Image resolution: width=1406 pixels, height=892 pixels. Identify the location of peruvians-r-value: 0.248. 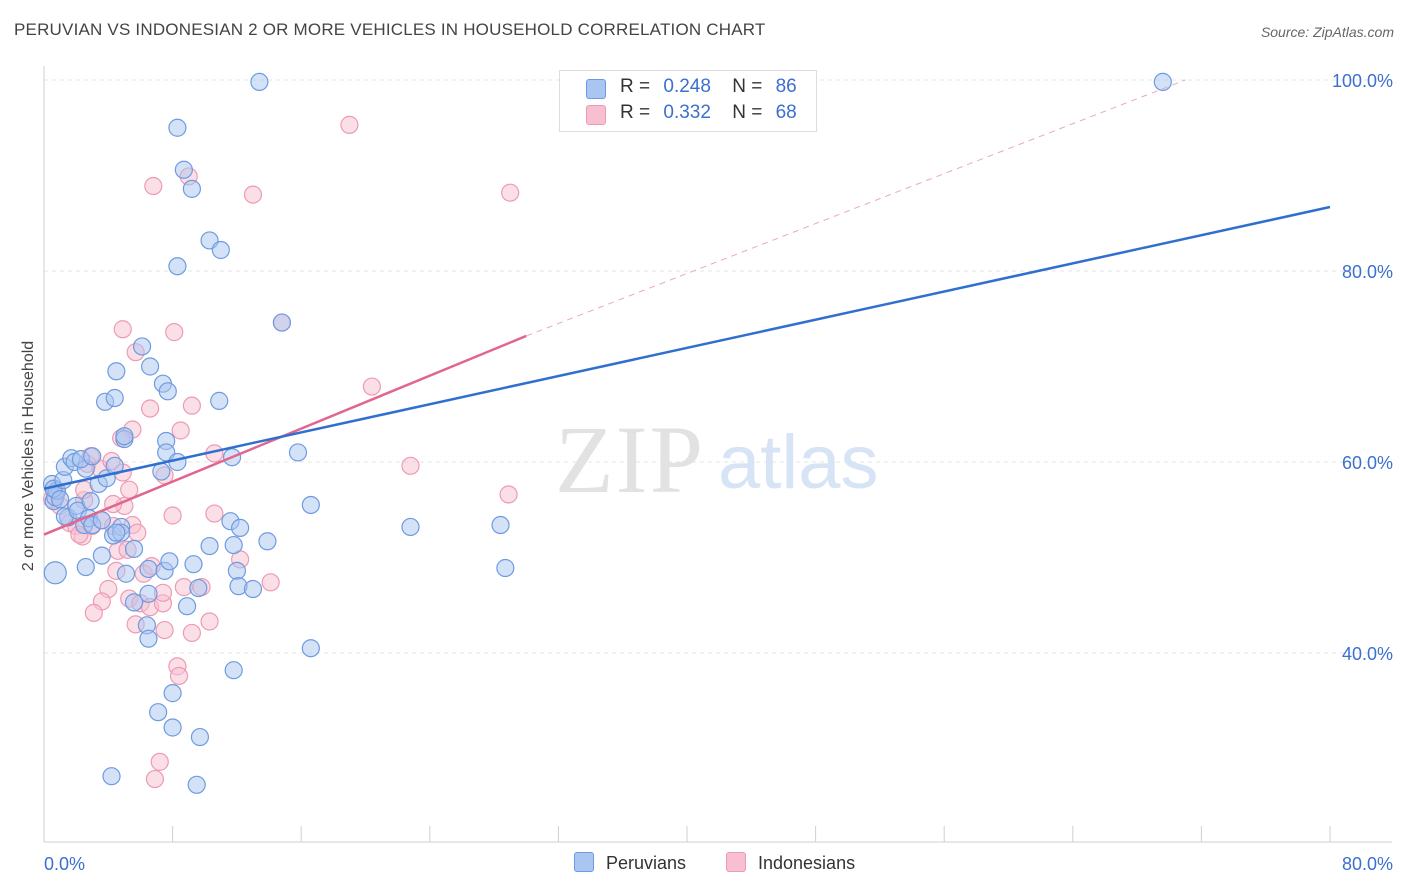
(687, 86).